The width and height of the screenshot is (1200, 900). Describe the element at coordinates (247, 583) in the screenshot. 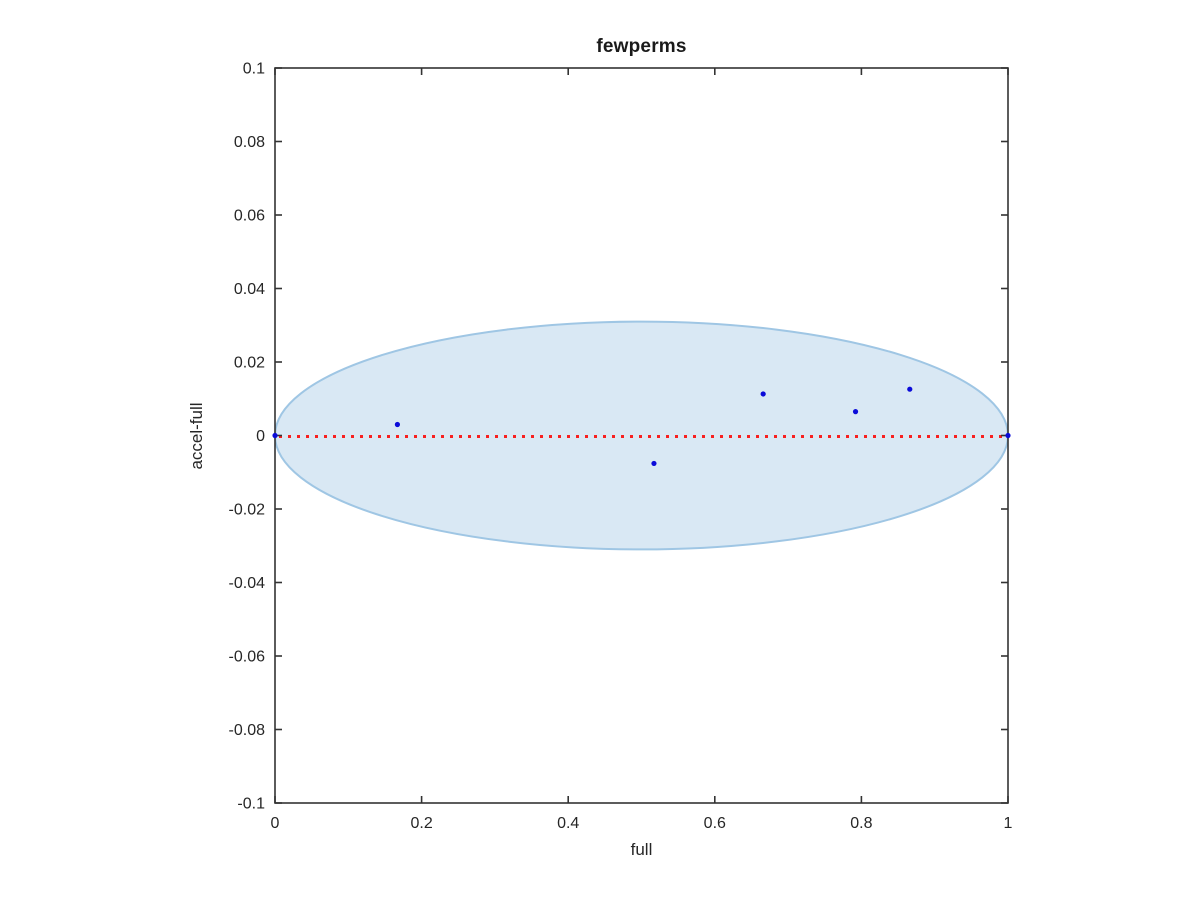

I see `y-tick-label: -0.04` at that location.